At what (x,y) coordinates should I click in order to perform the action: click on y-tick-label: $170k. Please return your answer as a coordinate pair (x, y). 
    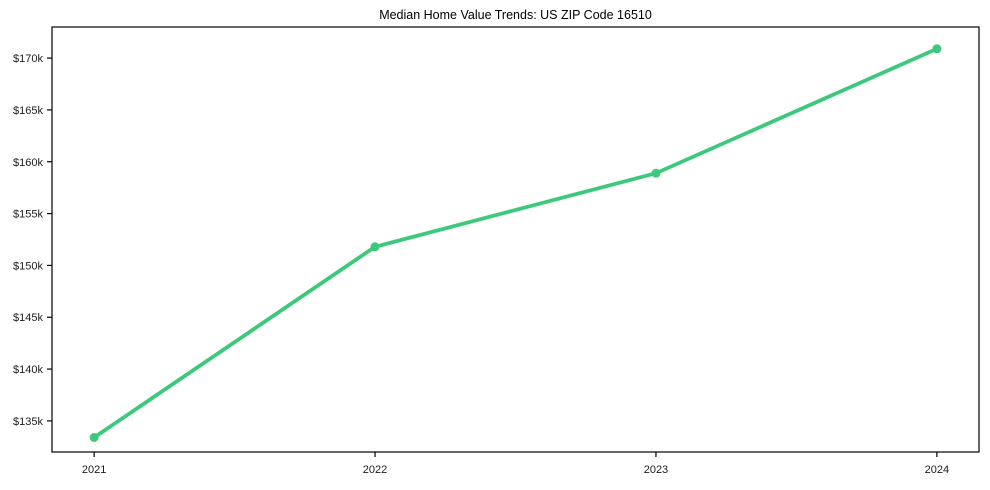
    Looking at the image, I should click on (28, 59).